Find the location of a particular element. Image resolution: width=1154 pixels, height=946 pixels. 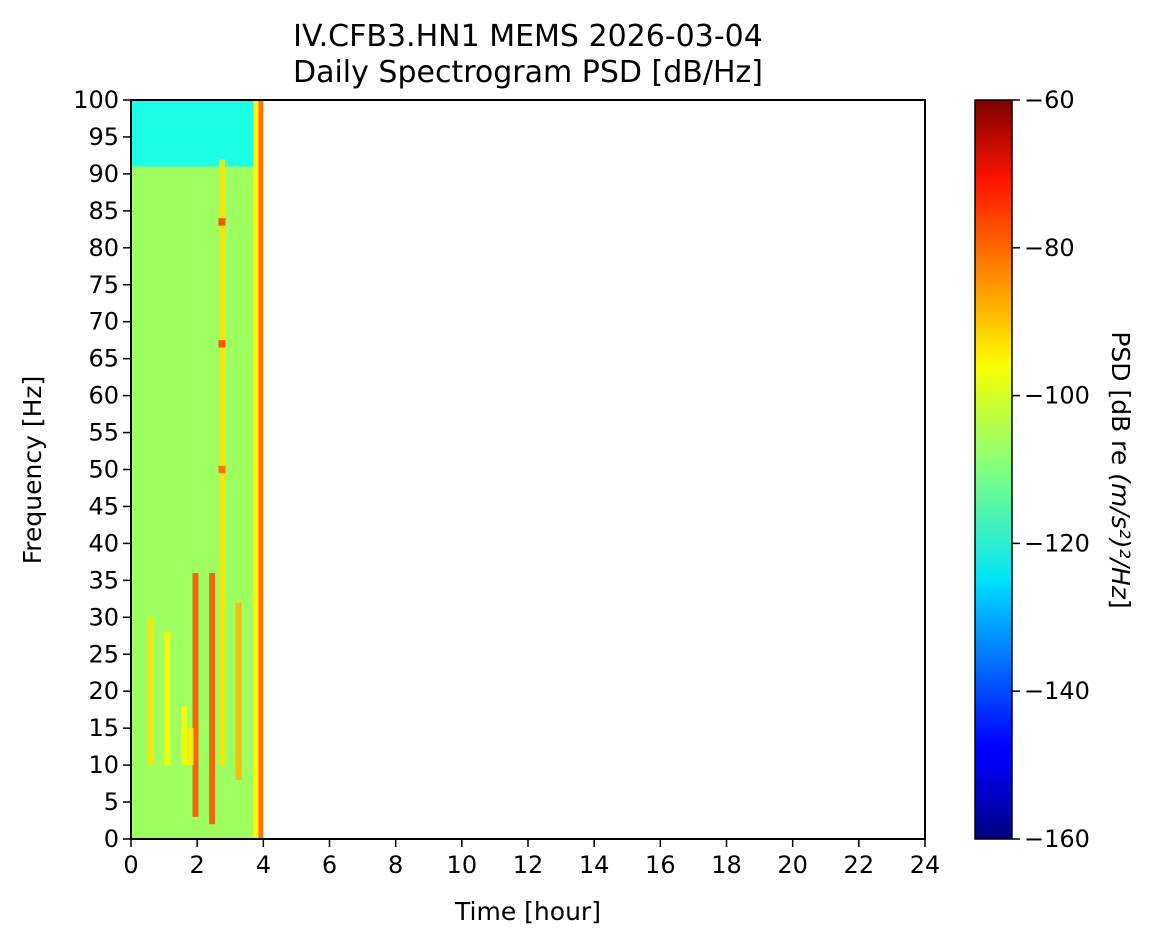

y-tick-label: 15 is located at coordinates (103, 728).